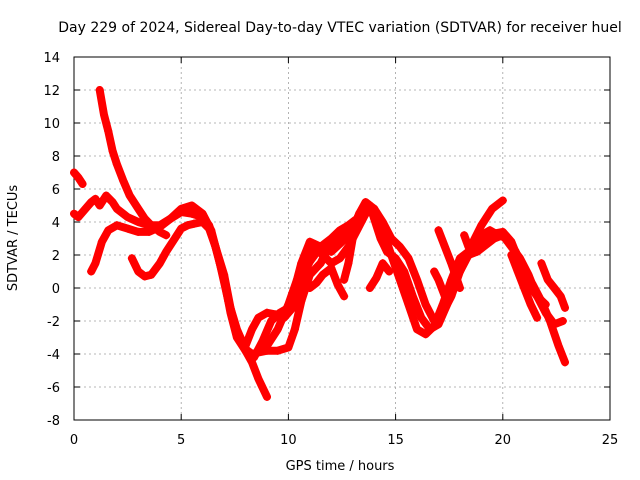  What do you see at coordinates (56, 289) in the screenshot?
I see `y-tick-label: 0` at bounding box center [56, 289].